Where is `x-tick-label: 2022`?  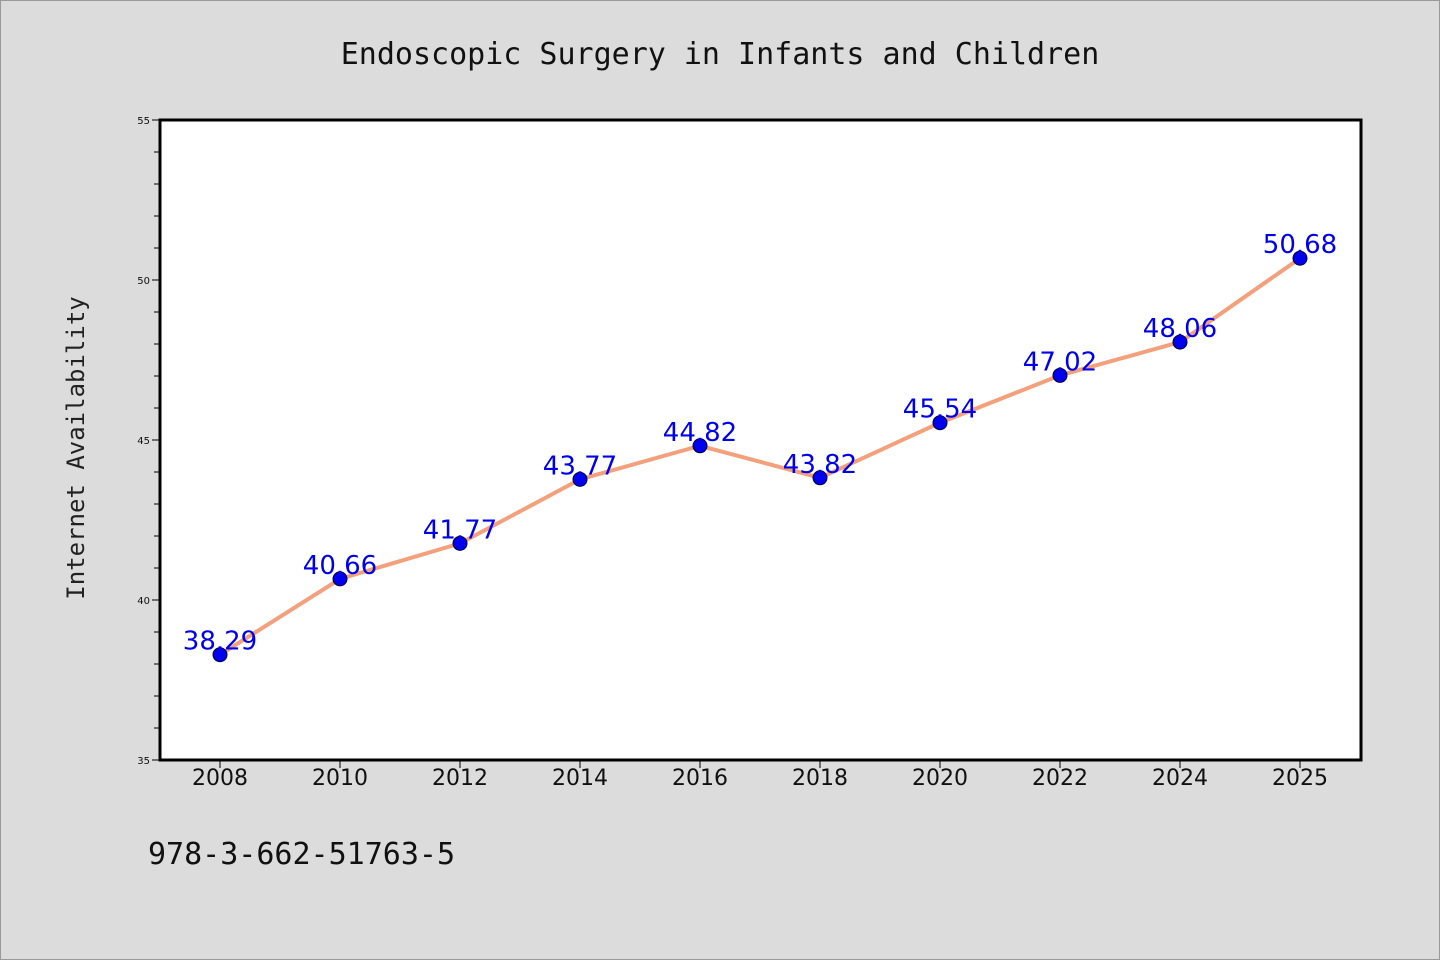
x-tick-label: 2022 is located at coordinates (1060, 778).